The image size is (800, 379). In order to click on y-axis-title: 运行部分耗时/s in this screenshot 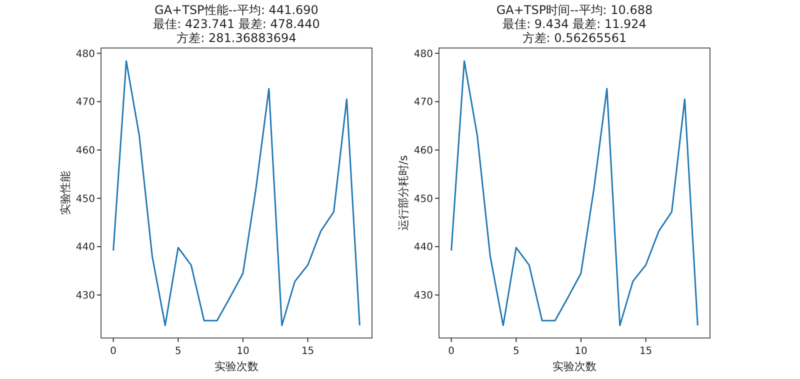, I will do `click(403, 193)`.